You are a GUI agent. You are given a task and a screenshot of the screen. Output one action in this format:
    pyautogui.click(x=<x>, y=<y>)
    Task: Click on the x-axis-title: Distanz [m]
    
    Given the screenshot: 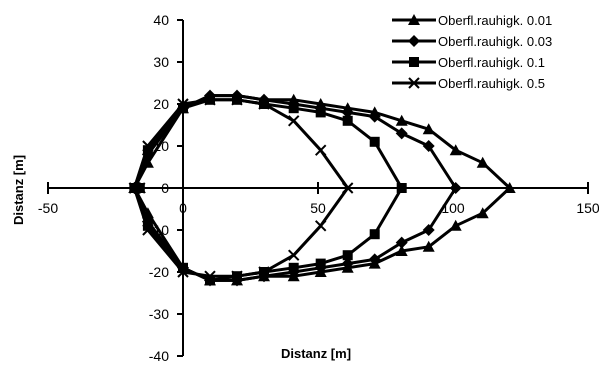 What is the action you would take?
    pyautogui.click(x=316, y=353)
    